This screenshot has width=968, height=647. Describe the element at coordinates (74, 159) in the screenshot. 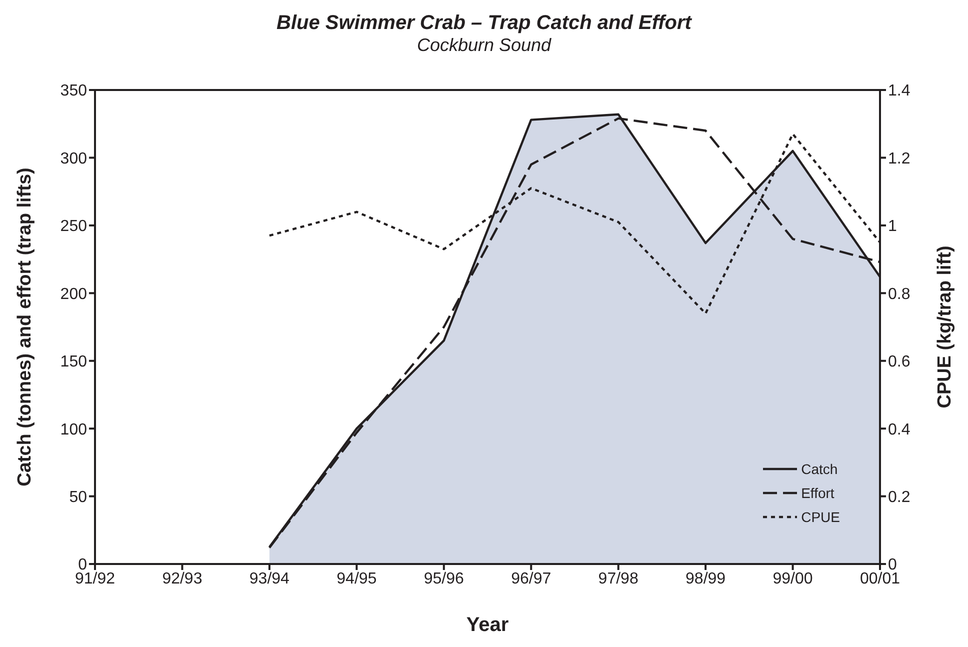

I see `y-tick-label: 300` at that location.